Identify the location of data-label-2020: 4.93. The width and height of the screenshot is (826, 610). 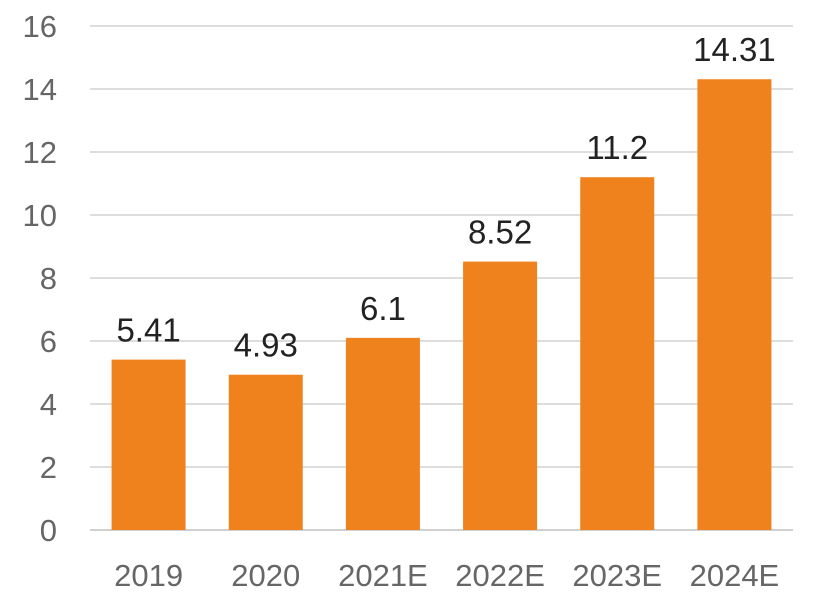
(266, 345).